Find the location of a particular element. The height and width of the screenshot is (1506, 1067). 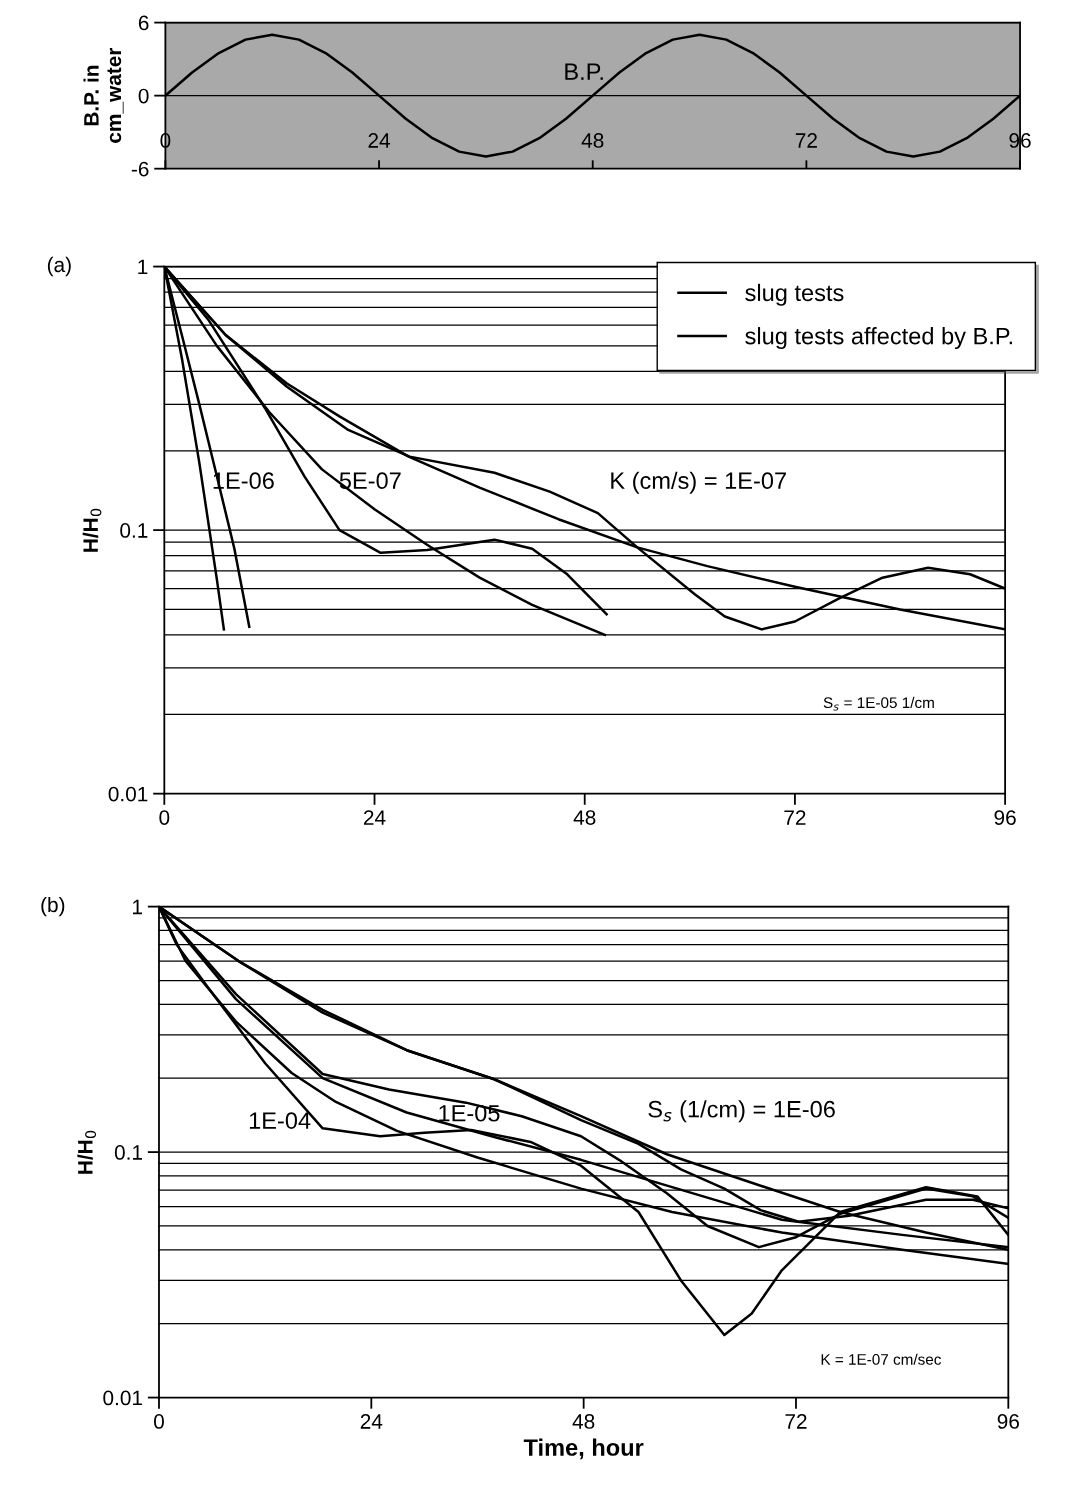

annotation: K (cm/s) = 1E-07 is located at coordinates (698, 482).